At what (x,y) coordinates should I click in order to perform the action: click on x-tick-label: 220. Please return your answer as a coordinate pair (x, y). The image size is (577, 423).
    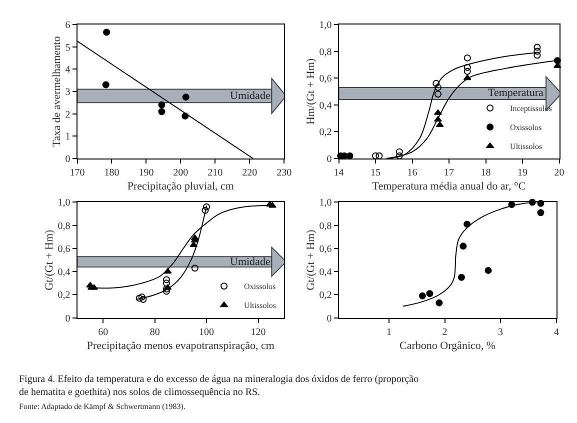
    Looking at the image, I should click on (250, 173).